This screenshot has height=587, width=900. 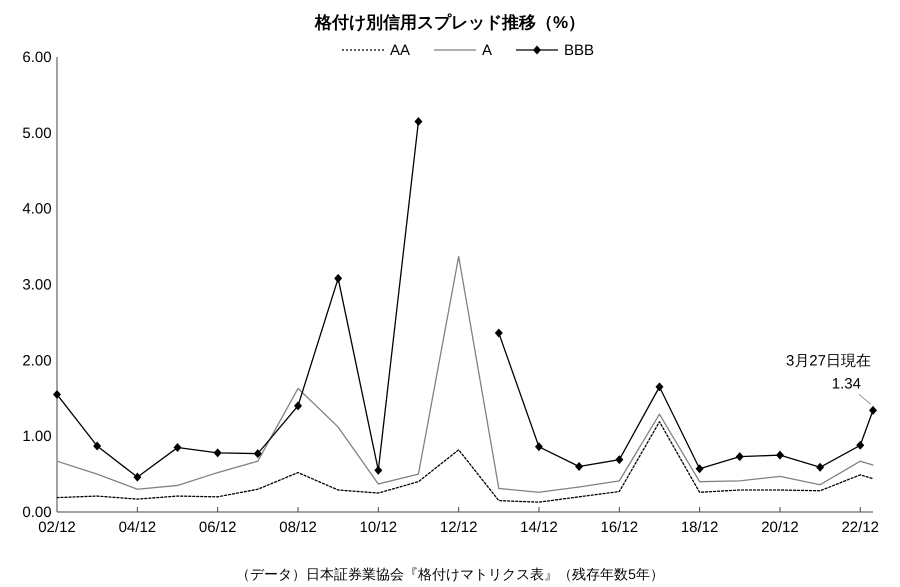 I want to click on legend-label: A, so click(x=487, y=50).